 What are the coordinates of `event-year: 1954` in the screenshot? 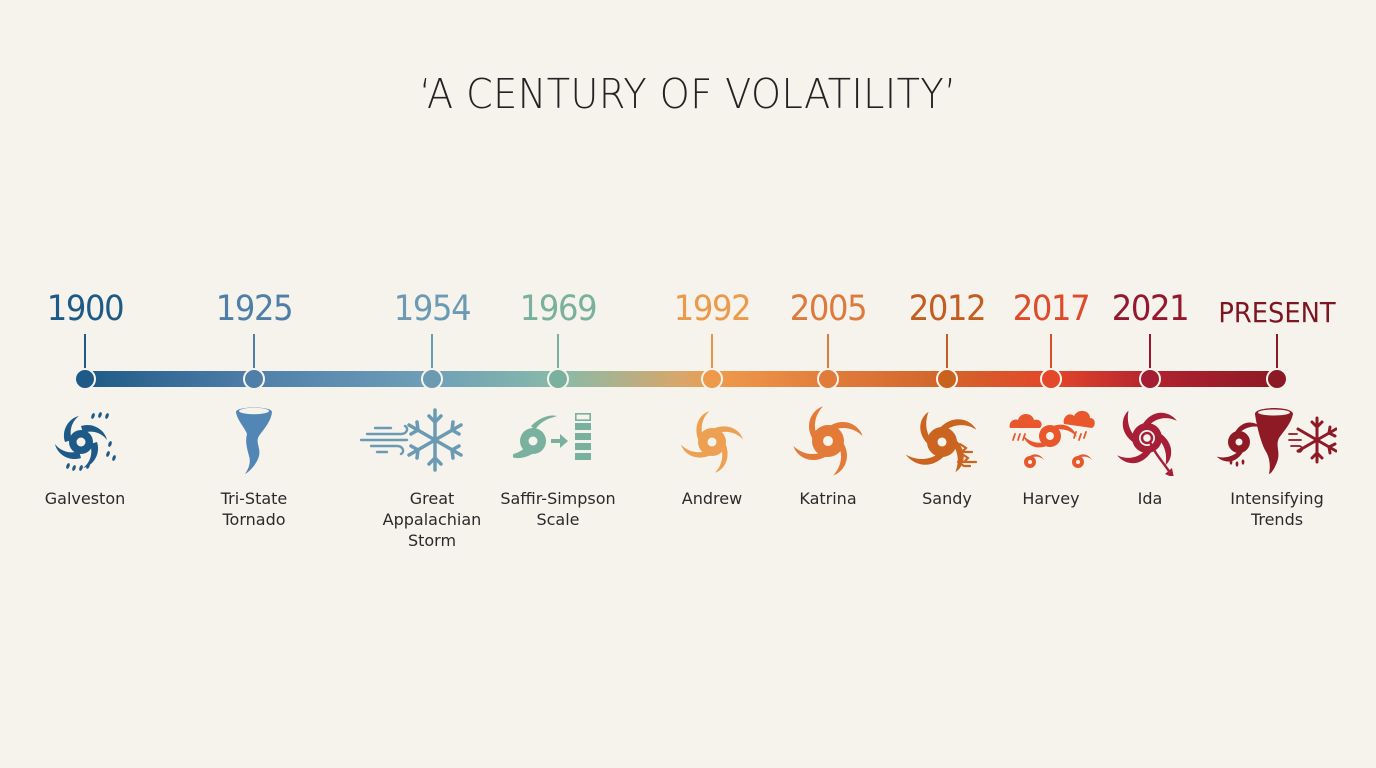 It's located at (432, 309).